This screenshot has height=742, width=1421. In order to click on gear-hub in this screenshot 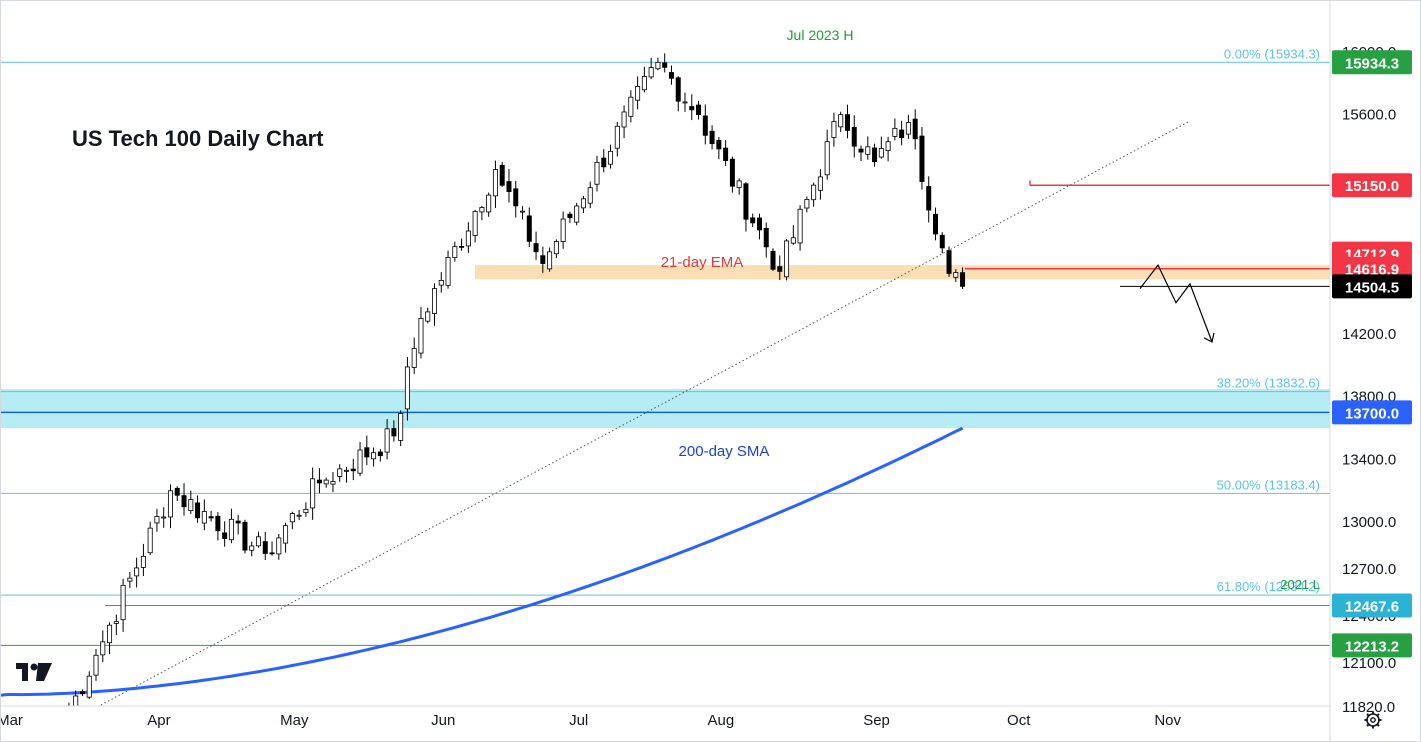, I will do `click(1373, 720)`.